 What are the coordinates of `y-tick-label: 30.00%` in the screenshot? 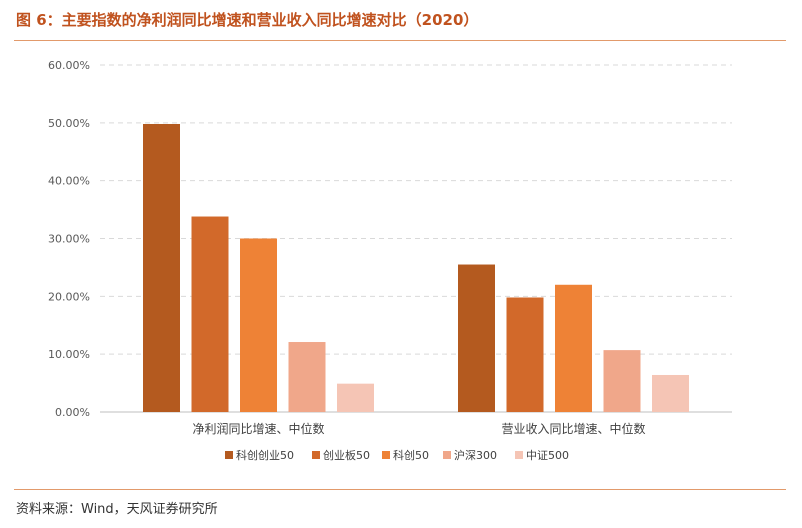 It's located at (69, 239).